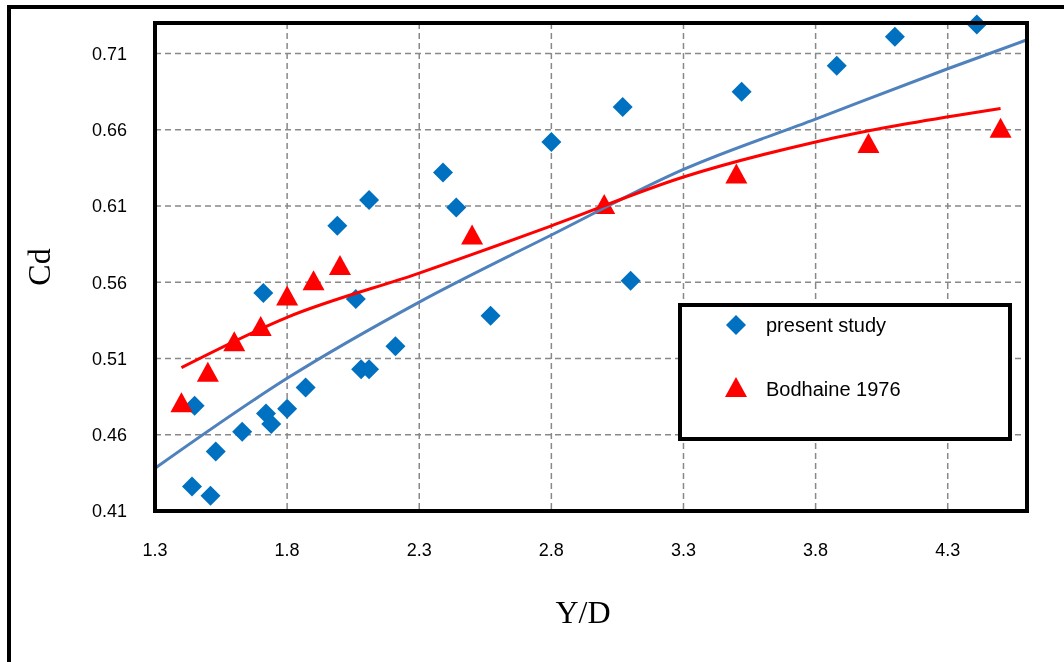 The width and height of the screenshot is (1064, 662). What do you see at coordinates (683, 550) in the screenshot?
I see `x-tick-label: 3.3` at bounding box center [683, 550].